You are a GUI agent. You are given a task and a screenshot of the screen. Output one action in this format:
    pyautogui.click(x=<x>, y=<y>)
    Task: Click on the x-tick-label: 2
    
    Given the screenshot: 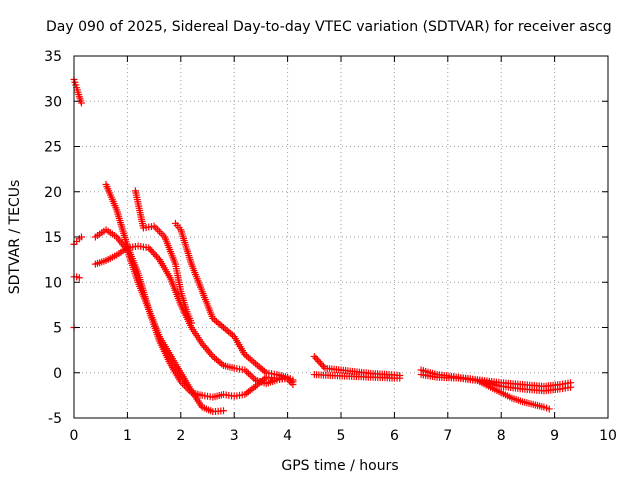 What is the action you would take?
    pyautogui.click(x=180, y=436)
    